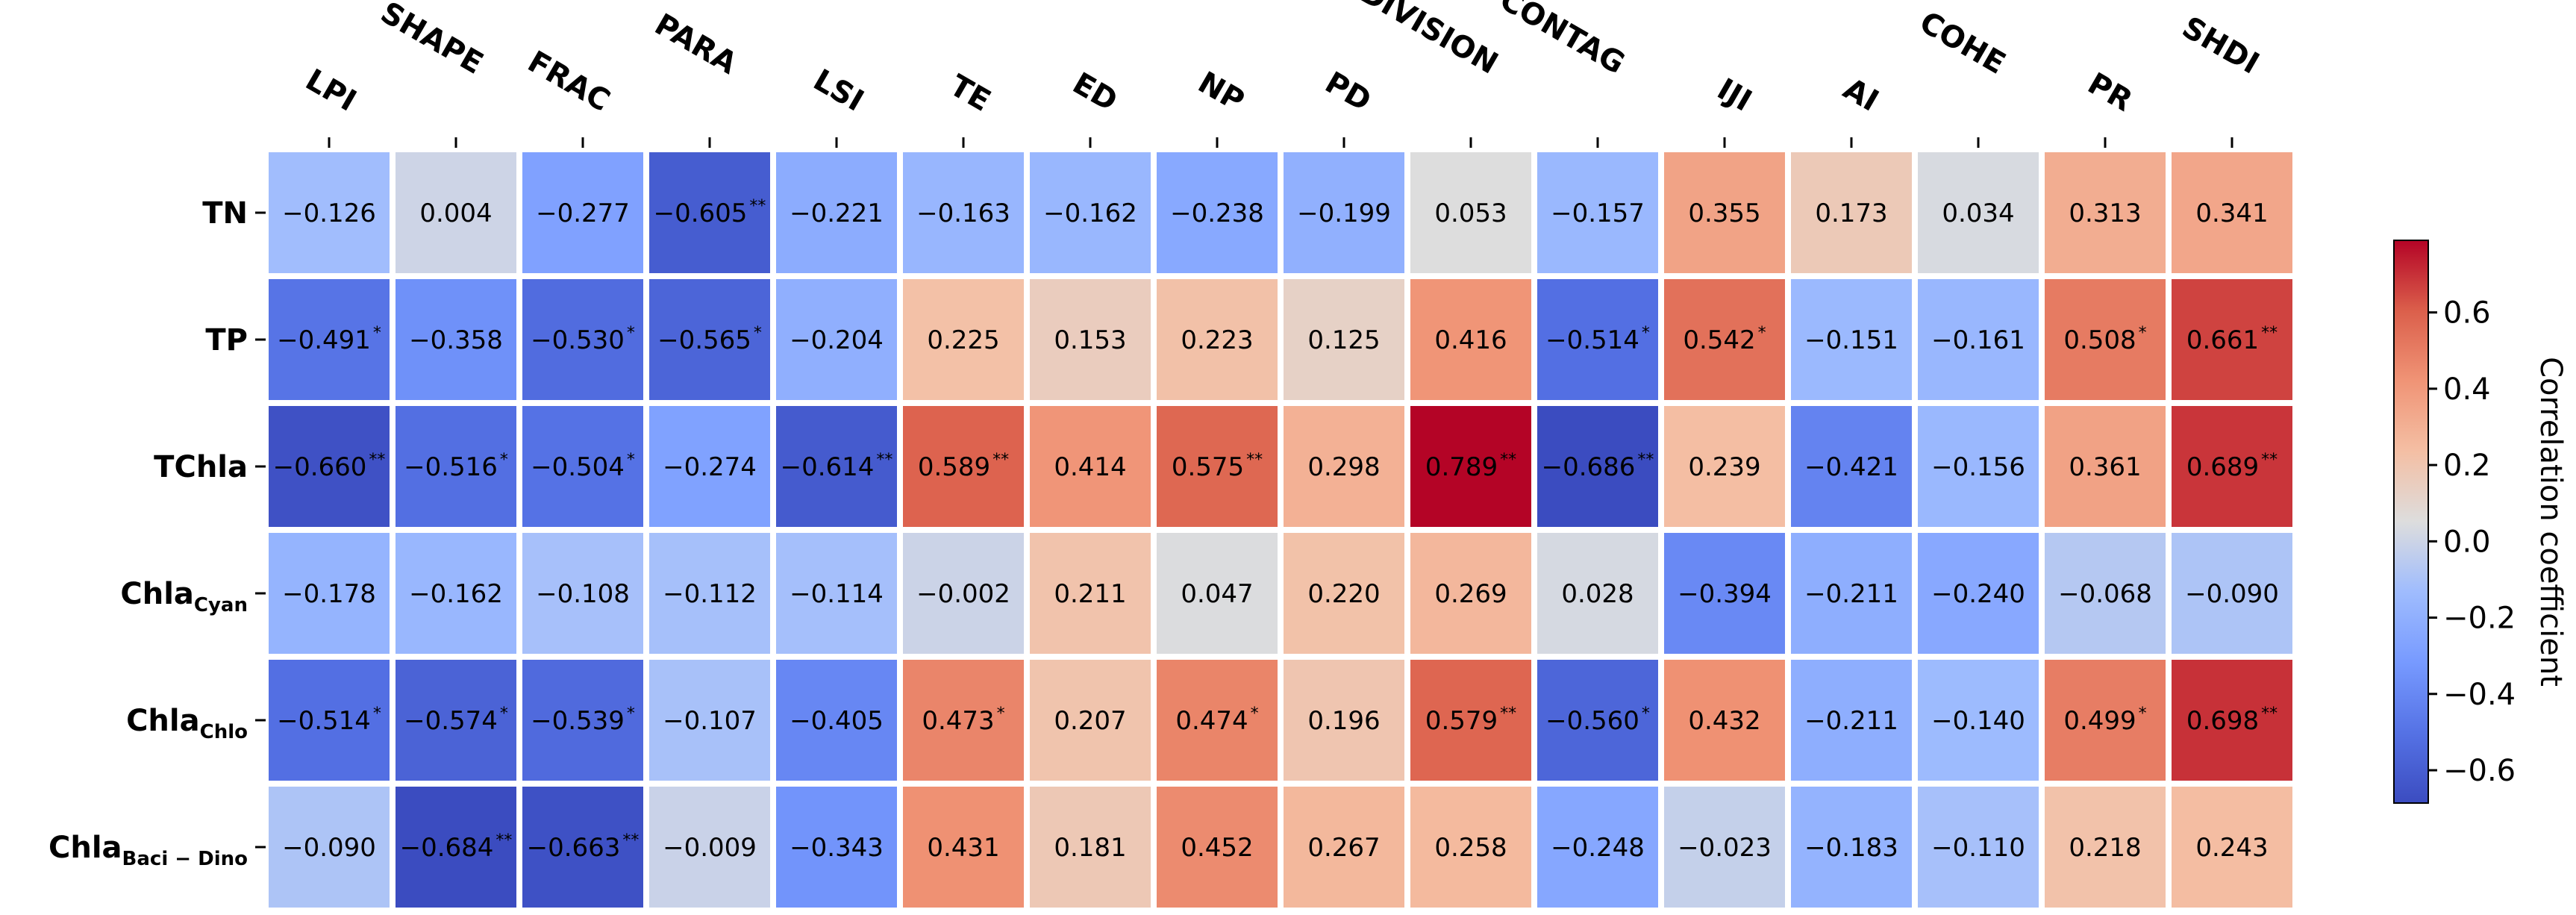 The image size is (2576, 915). Describe the element at coordinates (1470, 212) in the screenshot. I see `heatmap-cell: 0.053` at that location.